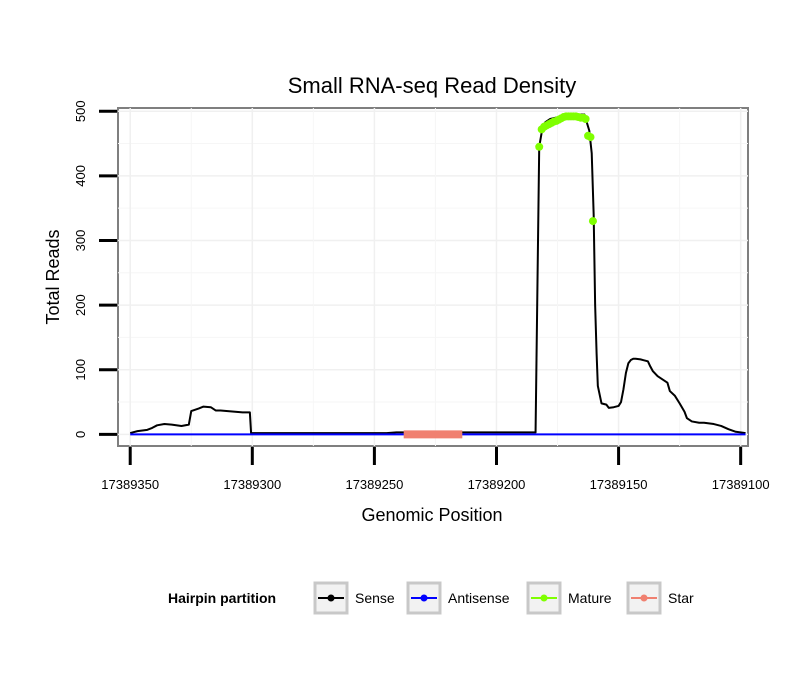 This screenshot has height=690, width=810. I want to click on y-axis-label: Total Reads, so click(53, 276).